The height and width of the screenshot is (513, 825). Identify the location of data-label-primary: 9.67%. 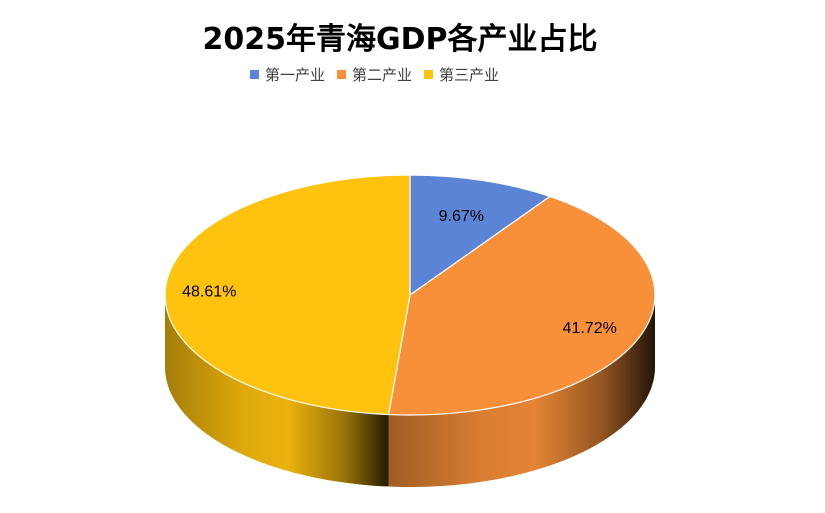
(461, 216).